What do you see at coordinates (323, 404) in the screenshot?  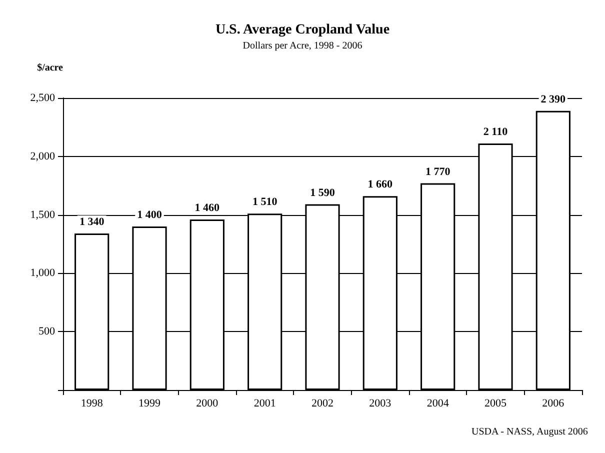 I see `x-tick-label: 2002` at bounding box center [323, 404].